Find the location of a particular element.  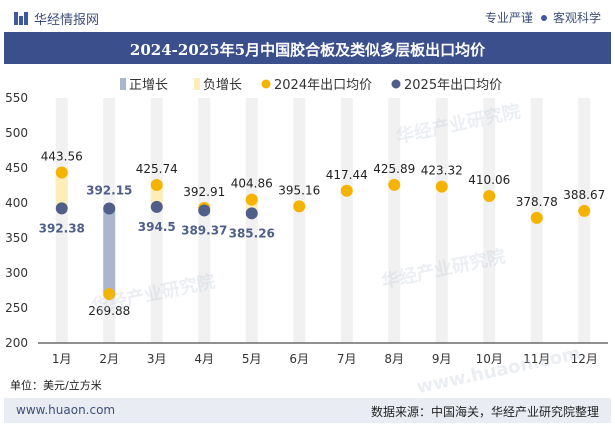

brand: 华经情报网 is located at coordinates (56, 18).